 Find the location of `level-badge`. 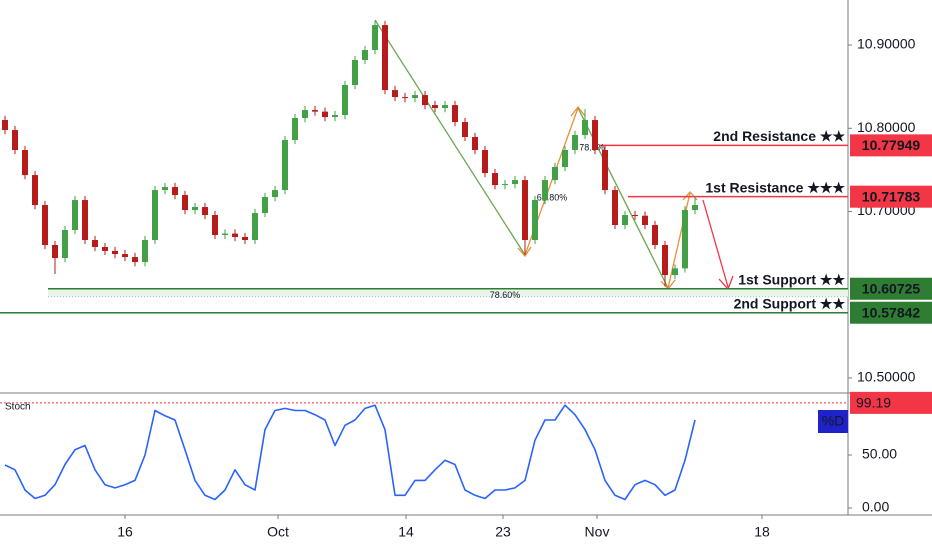

level-badge is located at coordinates (891, 402).